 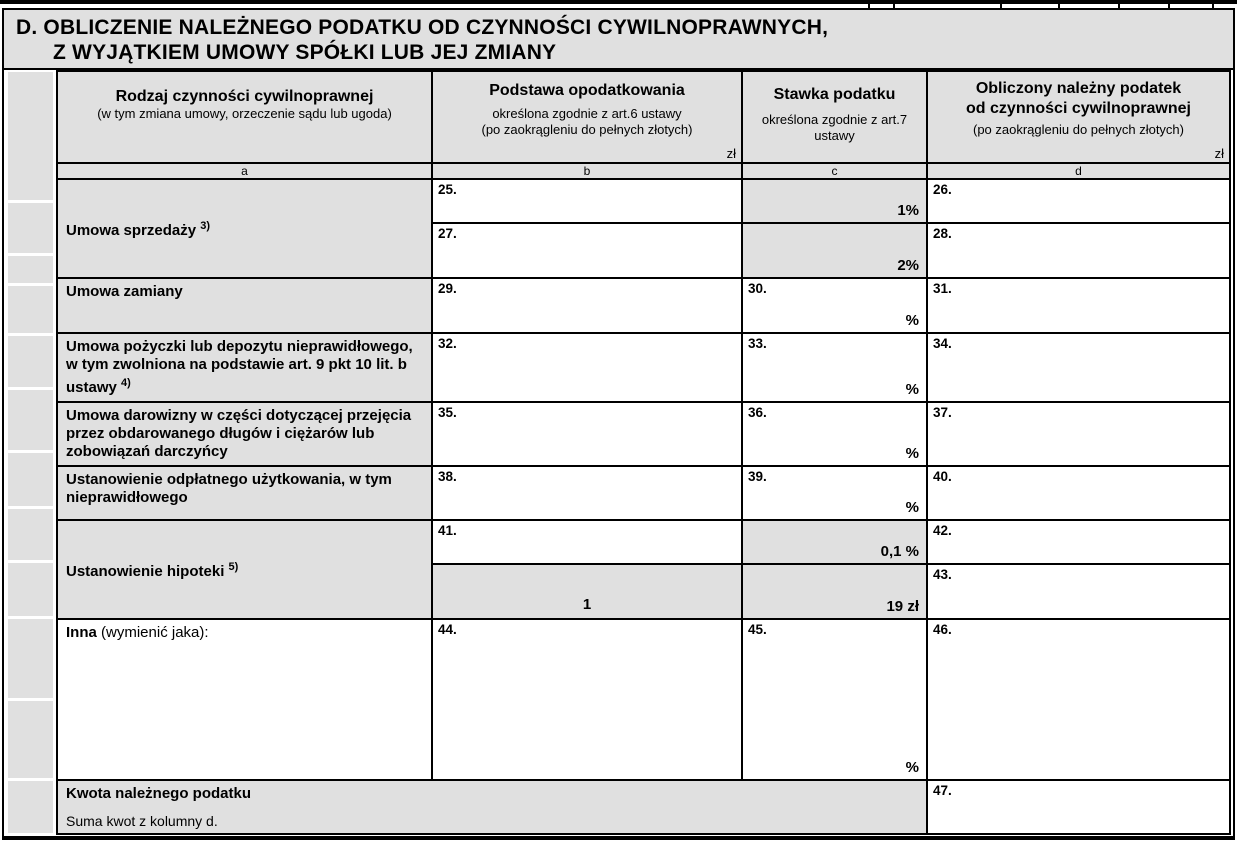 What do you see at coordinates (834, 305) in the screenshot?
I see `tax-rate-field-30: 30.%` at bounding box center [834, 305].